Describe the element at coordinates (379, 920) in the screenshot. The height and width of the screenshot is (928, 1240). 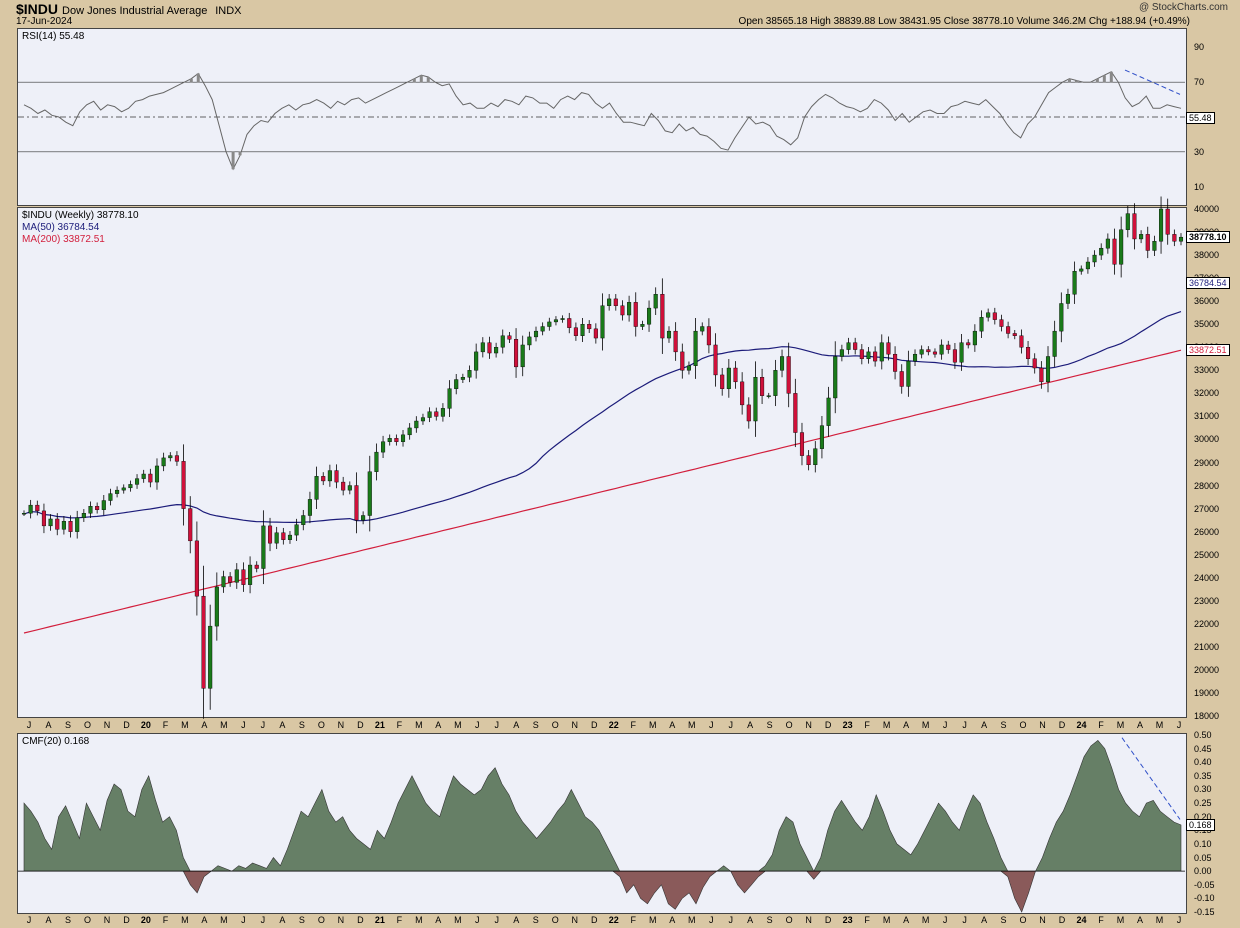
I see `x-tick-label: 21` at that location.